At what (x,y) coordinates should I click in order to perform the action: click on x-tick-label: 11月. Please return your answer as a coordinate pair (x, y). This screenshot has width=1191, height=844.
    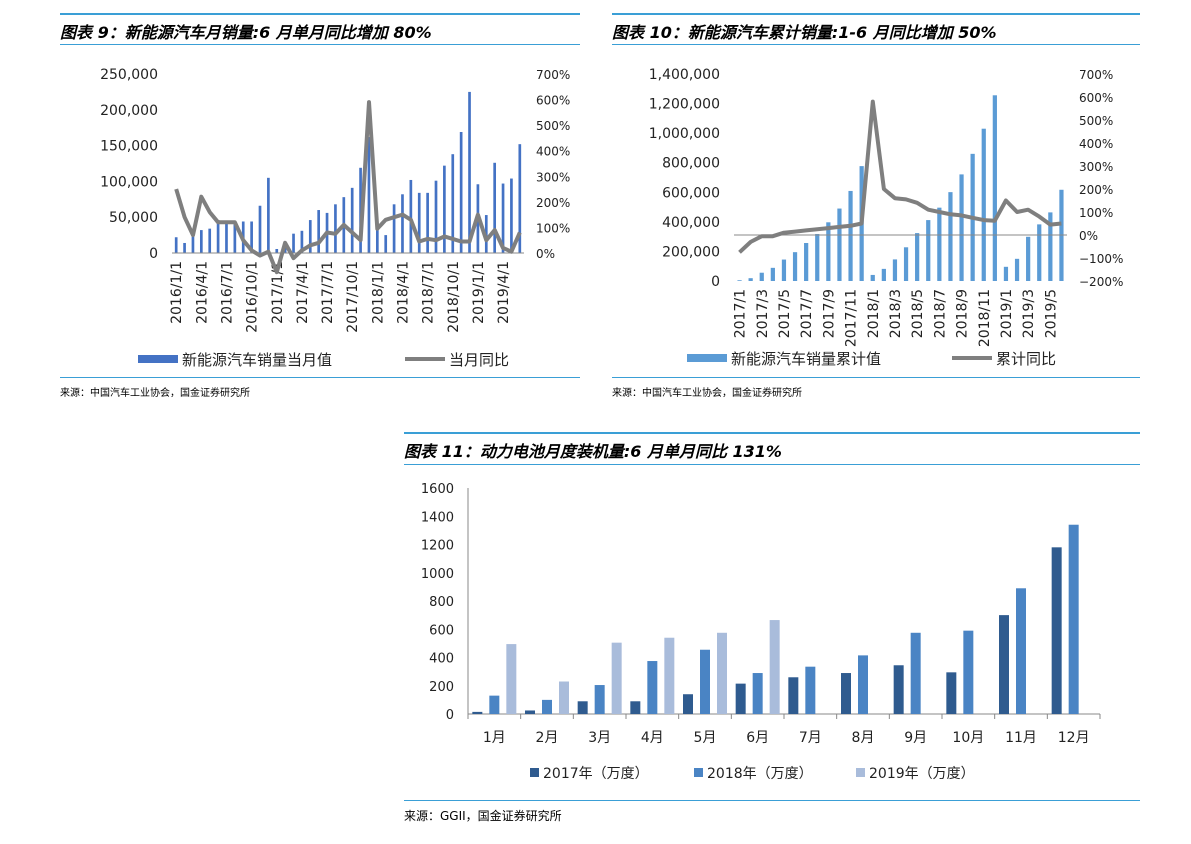
    Looking at the image, I should click on (1021, 738).